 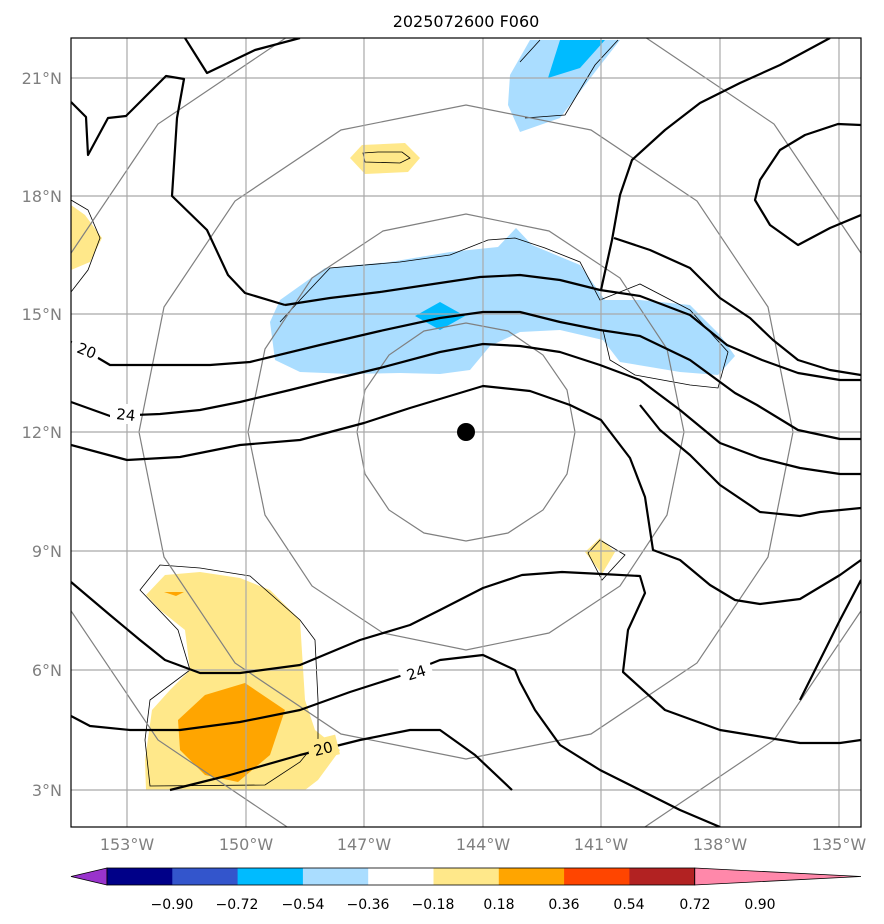 I want to click on colorbar-tick-label: −0.54, so click(x=303, y=905).